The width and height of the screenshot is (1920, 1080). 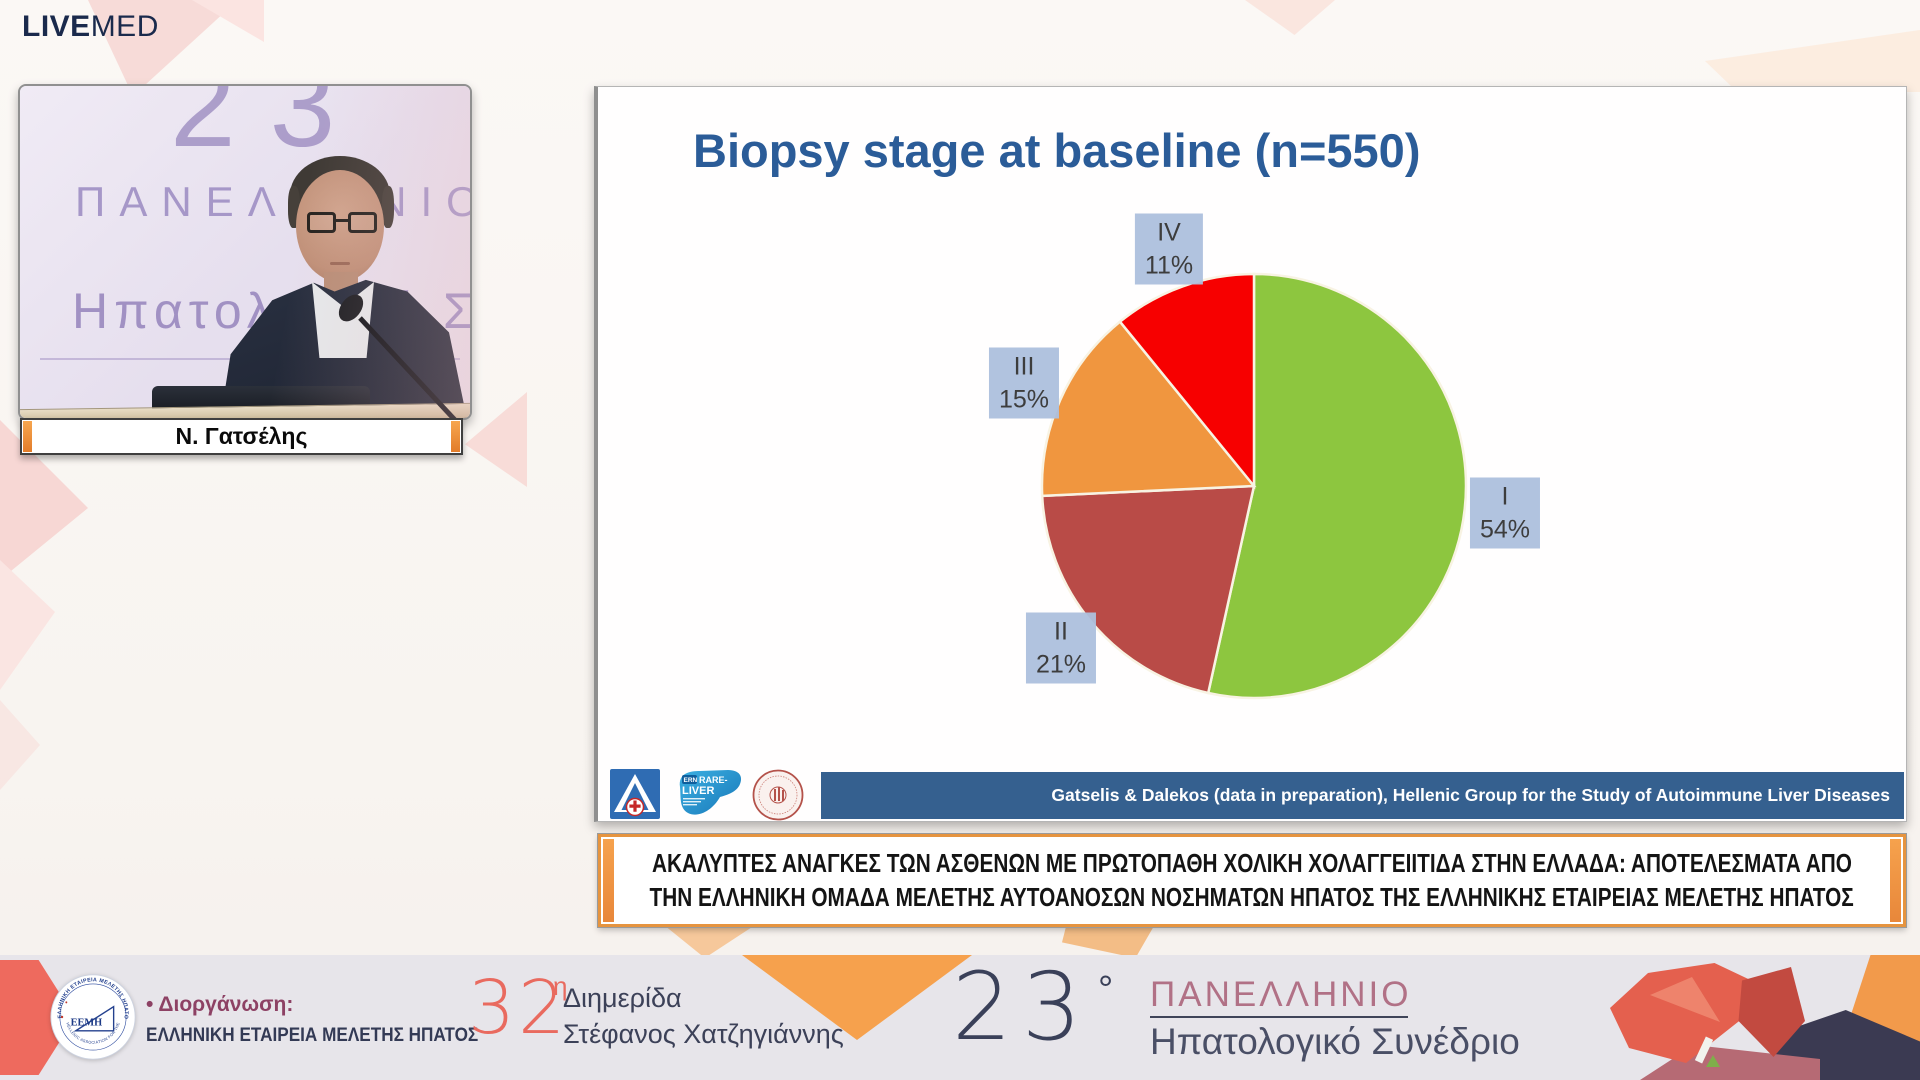 What do you see at coordinates (1022, 1008) in the screenshot?
I see `event2-number: 23` at bounding box center [1022, 1008].